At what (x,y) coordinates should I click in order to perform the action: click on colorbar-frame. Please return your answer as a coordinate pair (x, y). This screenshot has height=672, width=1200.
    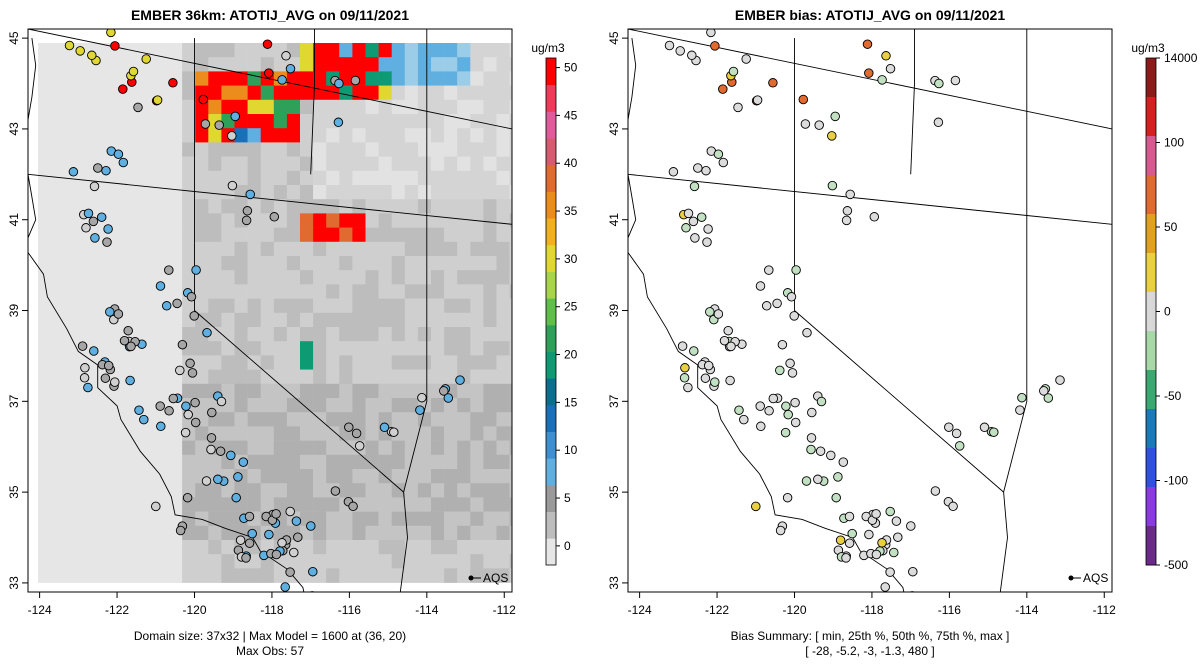
    Looking at the image, I should click on (551, 311).